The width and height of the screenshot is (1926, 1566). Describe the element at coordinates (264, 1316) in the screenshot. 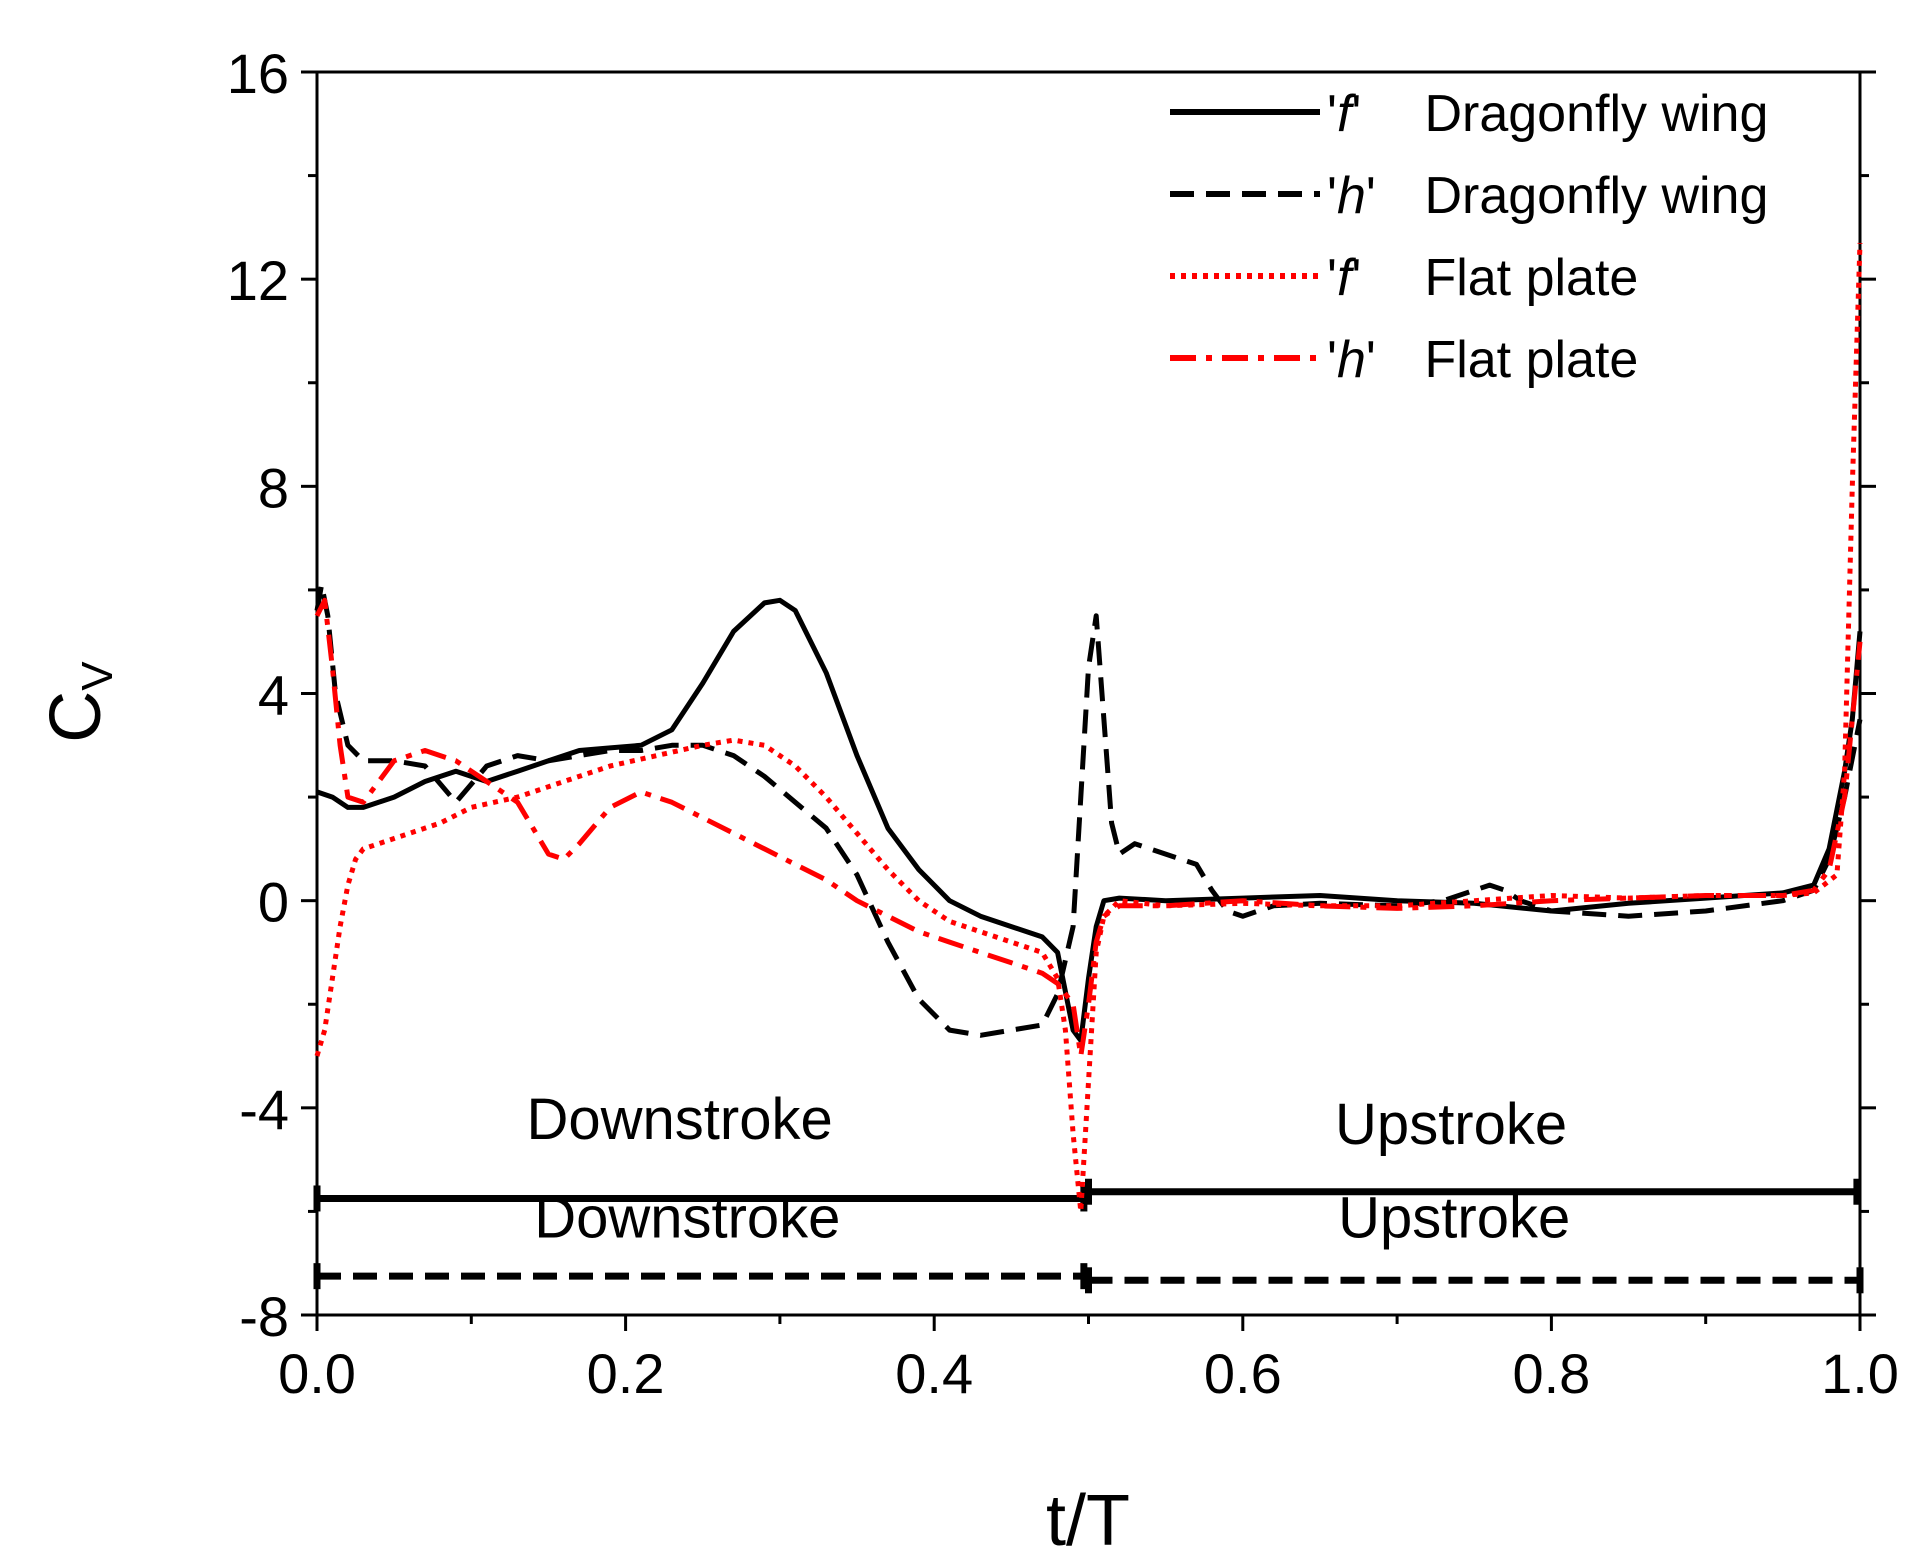

I see `y-tick-label: -8` at that location.